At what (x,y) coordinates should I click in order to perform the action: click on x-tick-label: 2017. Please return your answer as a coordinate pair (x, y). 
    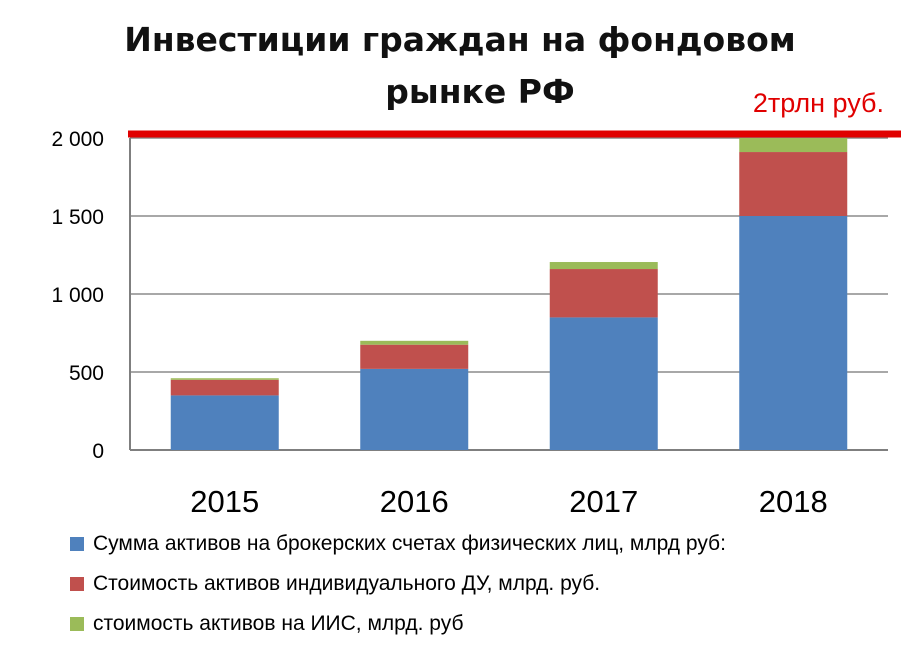
    Looking at the image, I should click on (603, 501).